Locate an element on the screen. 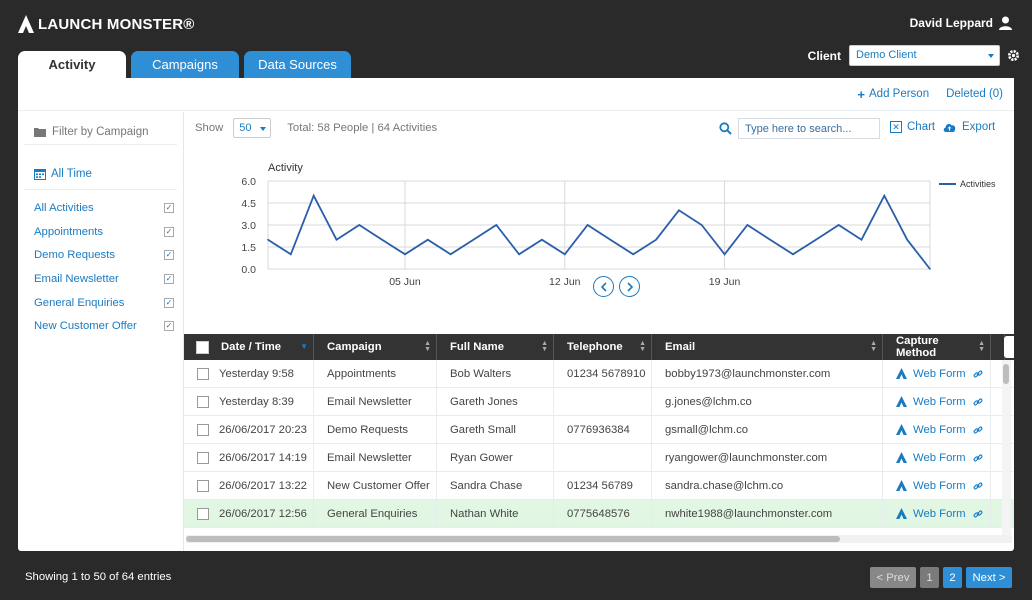  vertical-scrollbar is located at coordinates (1006, 447).